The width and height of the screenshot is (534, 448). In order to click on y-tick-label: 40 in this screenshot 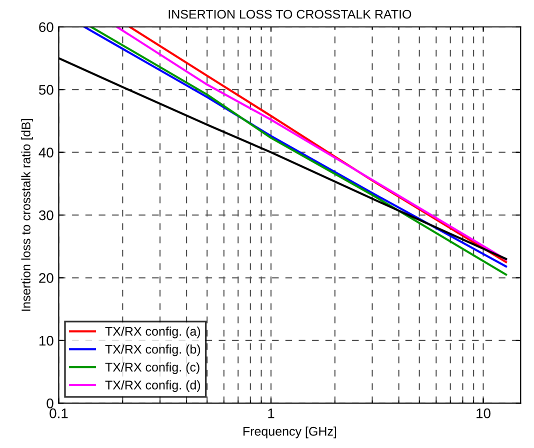, I will do `click(46, 153)`.